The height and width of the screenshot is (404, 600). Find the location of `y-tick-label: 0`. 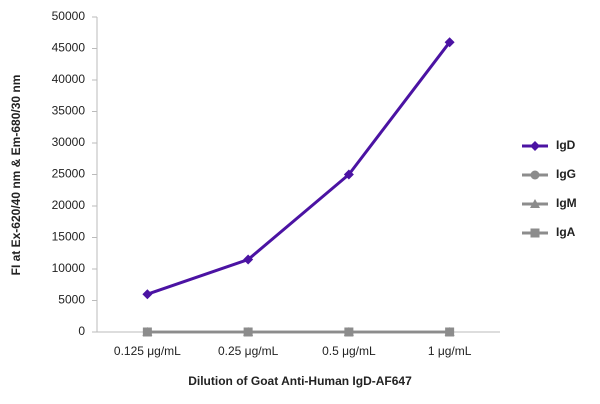

y-tick-label: 0 is located at coordinates (81, 331).